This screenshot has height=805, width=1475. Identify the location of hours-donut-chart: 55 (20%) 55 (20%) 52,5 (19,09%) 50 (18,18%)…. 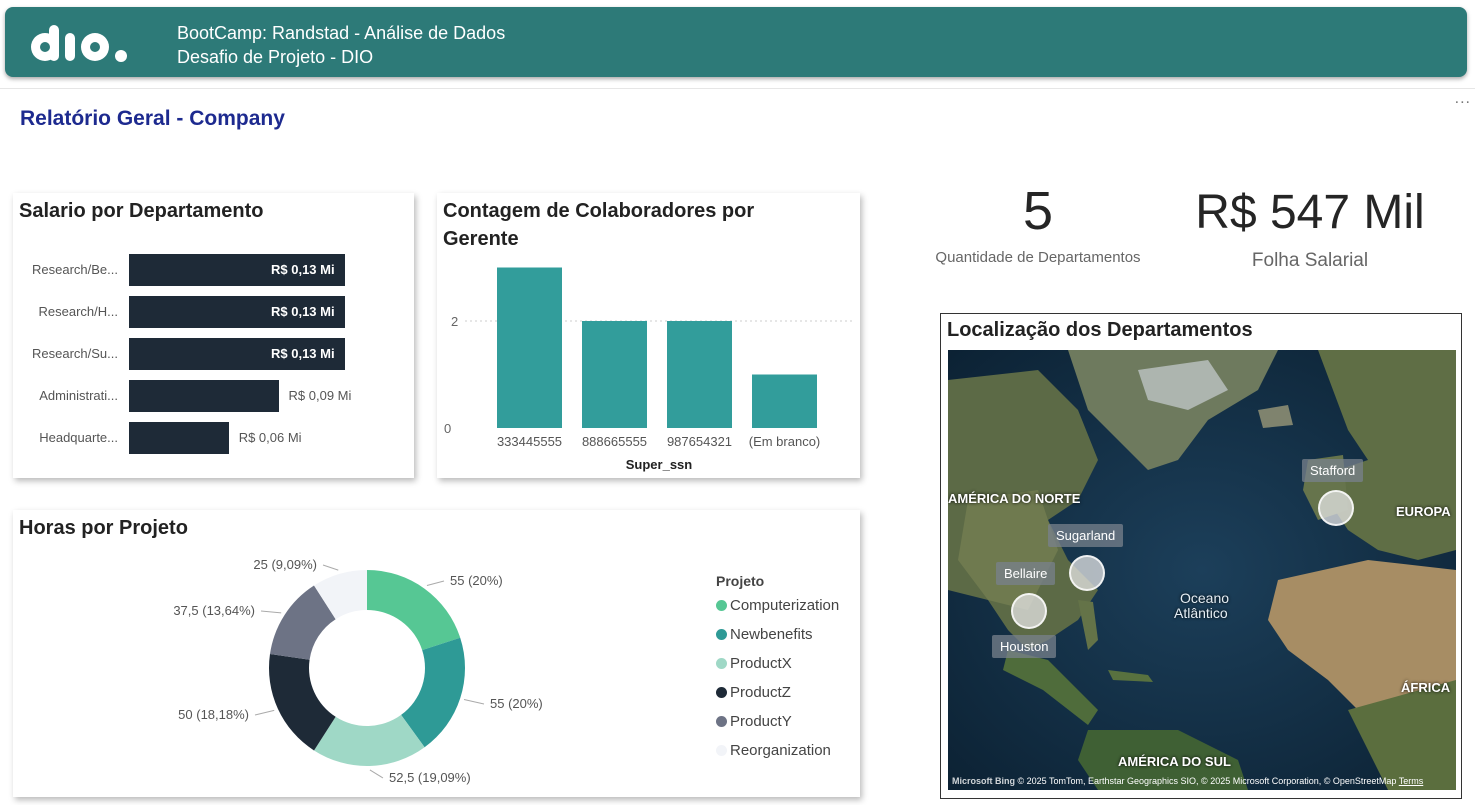
(358, 671).